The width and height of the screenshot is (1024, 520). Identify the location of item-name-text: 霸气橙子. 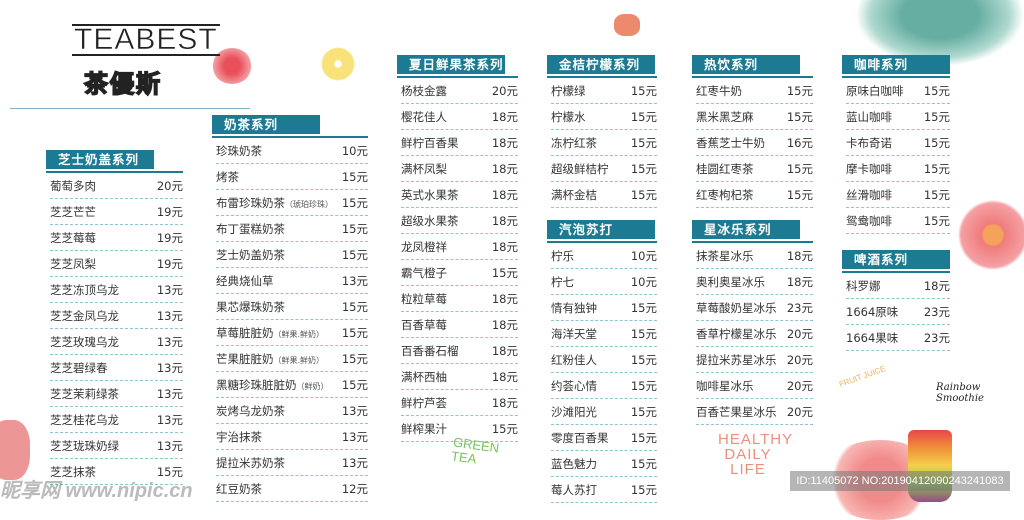
(424, 272).